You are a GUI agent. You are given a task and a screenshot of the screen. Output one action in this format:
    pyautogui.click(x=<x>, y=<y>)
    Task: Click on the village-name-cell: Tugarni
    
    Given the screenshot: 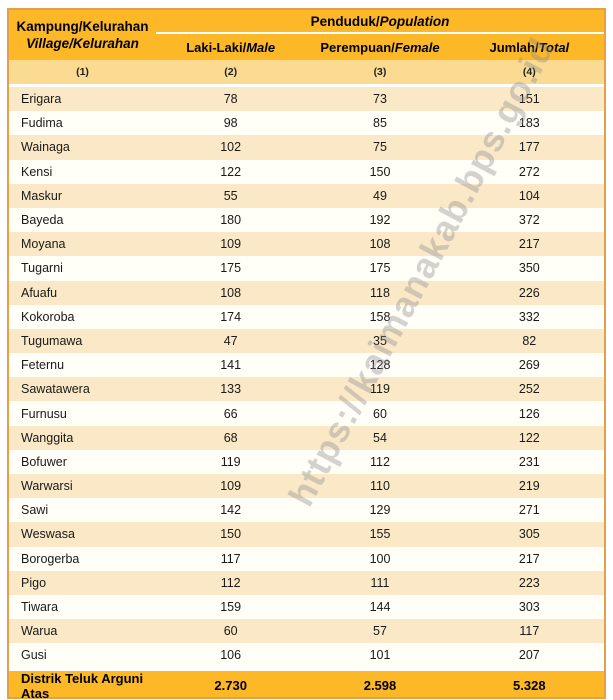 What is the action you would take?
    pyautogui.click(x=42, y=268)
    